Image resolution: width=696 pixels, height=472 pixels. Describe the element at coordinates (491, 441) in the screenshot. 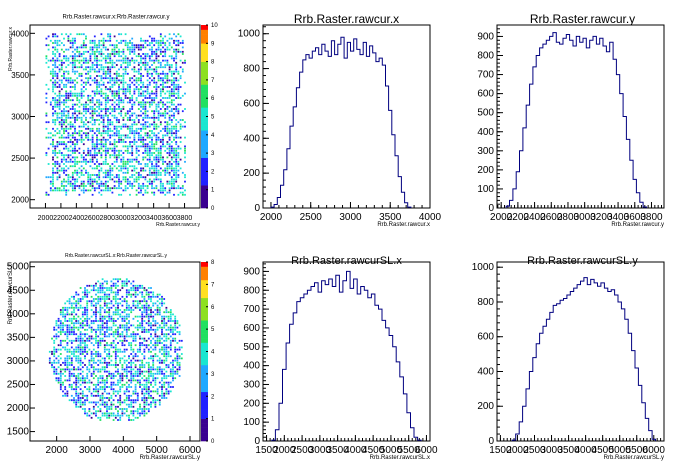

I see `y-tick-label: 0` at that location.